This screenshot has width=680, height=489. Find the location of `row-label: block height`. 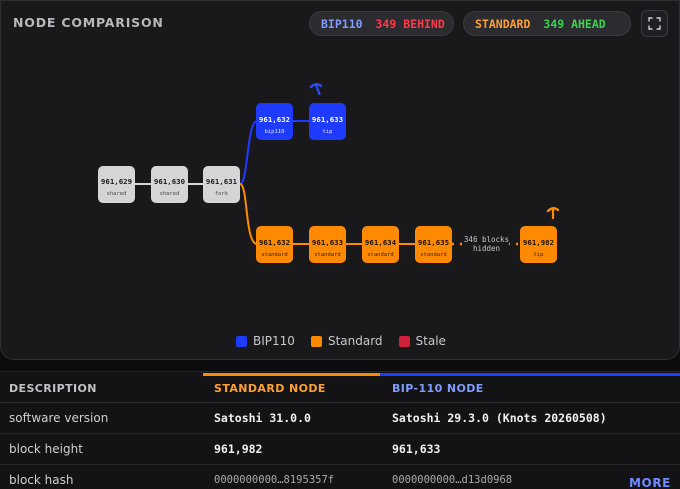

row-label: block height is located at coordinates (46, 449).